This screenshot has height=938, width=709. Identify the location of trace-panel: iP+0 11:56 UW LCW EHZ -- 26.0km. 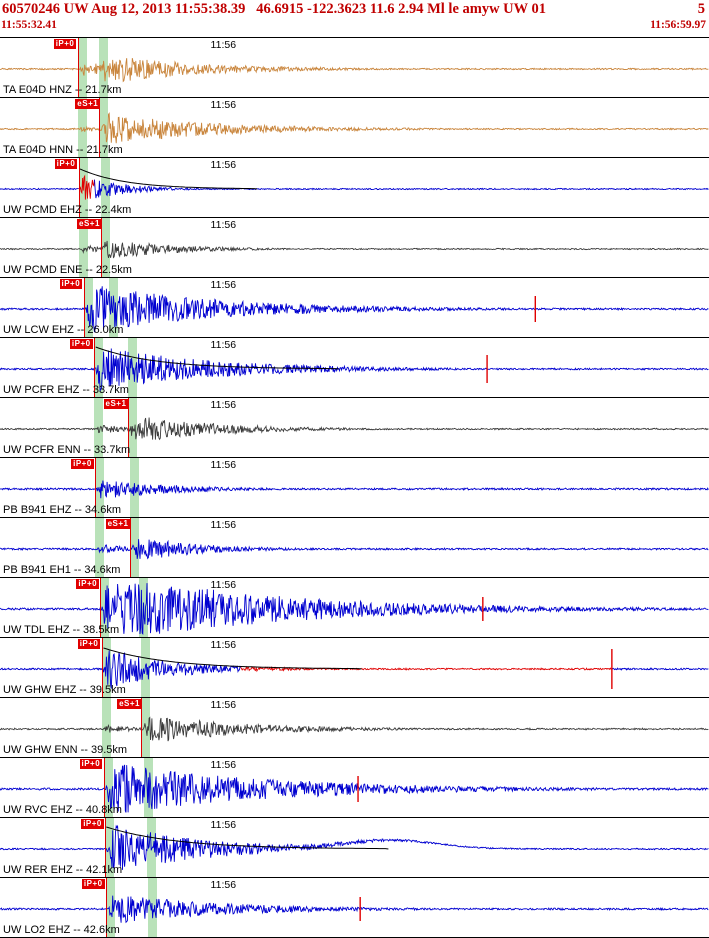
(354, 308).